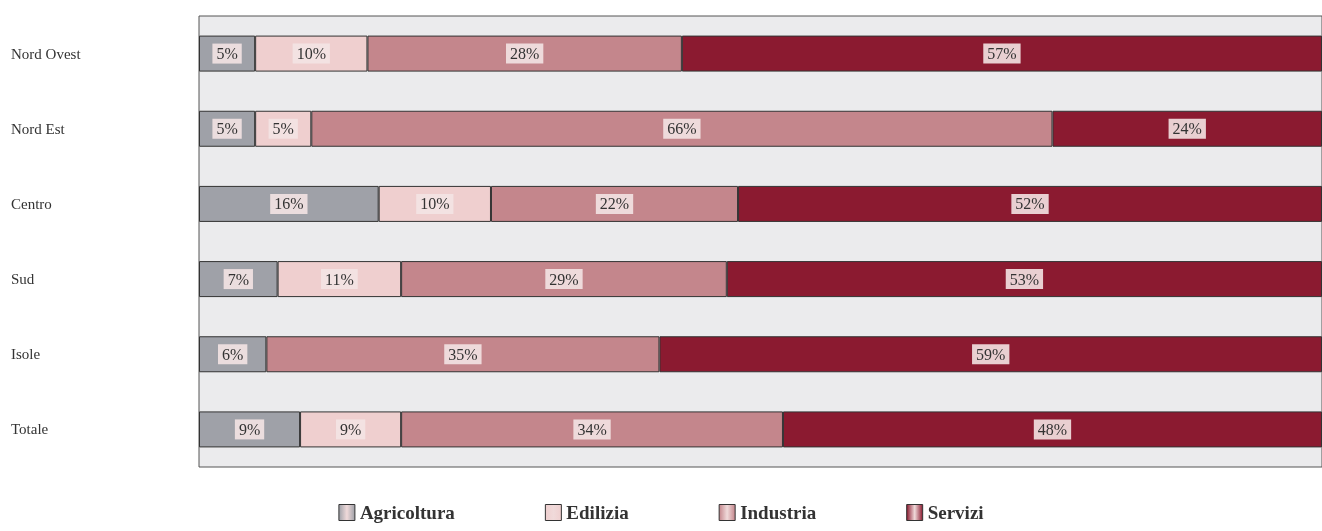 This screenshot has width=1322, height=531. What do you see at coordinates (778, 512) in the screenshot?
I see `legend-label: Industria` at bounding box center [778, 512].